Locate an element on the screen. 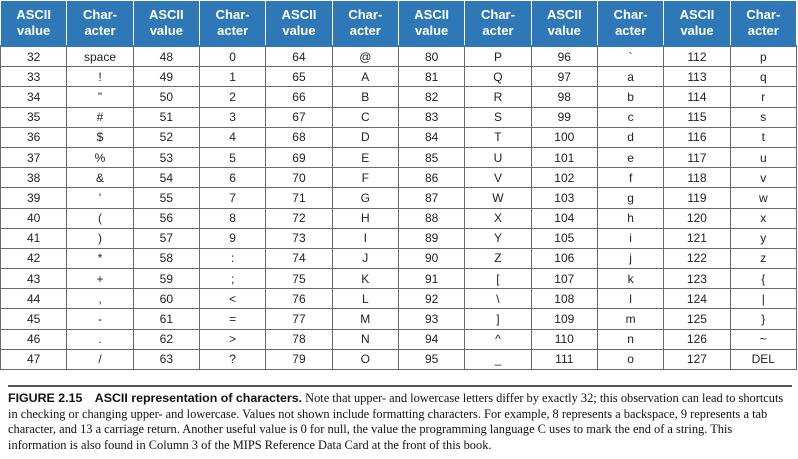  ascii-value-cell: 74 is located at coordinates (299, 258).